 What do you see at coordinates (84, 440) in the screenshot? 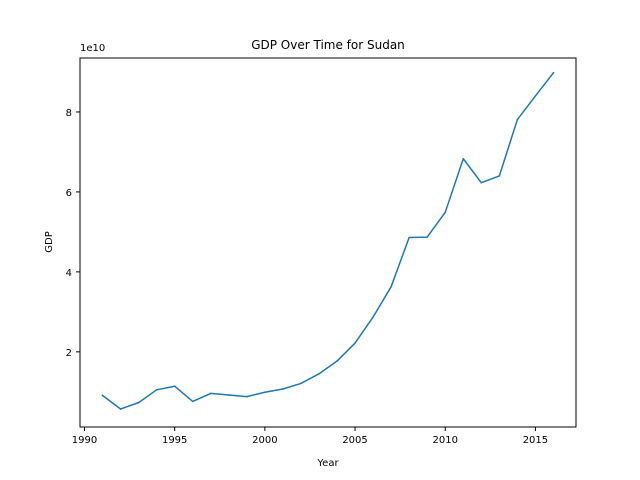
I see `x-tick-label: 1990` at bounding box center [84, 440].